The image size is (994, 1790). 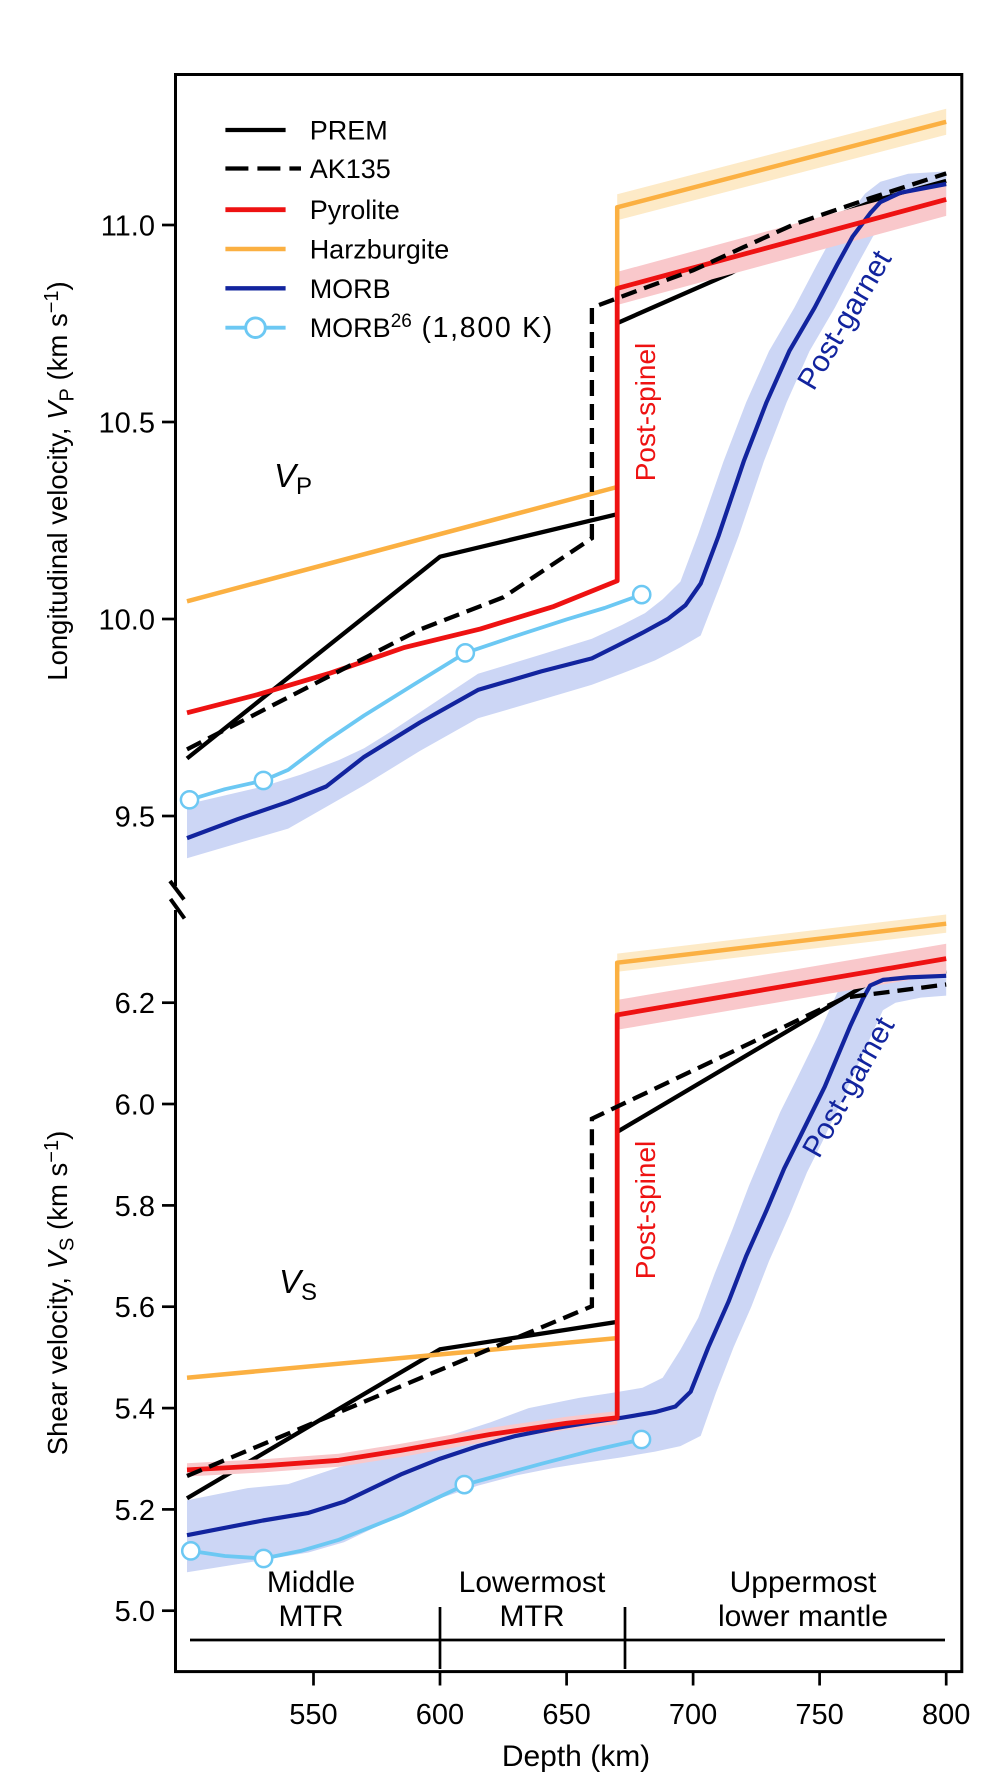 What do you see at coordinates (135, 1410) in the screenshot?
I see `svg-text: 5.4` at bounding box center [135, 1410].